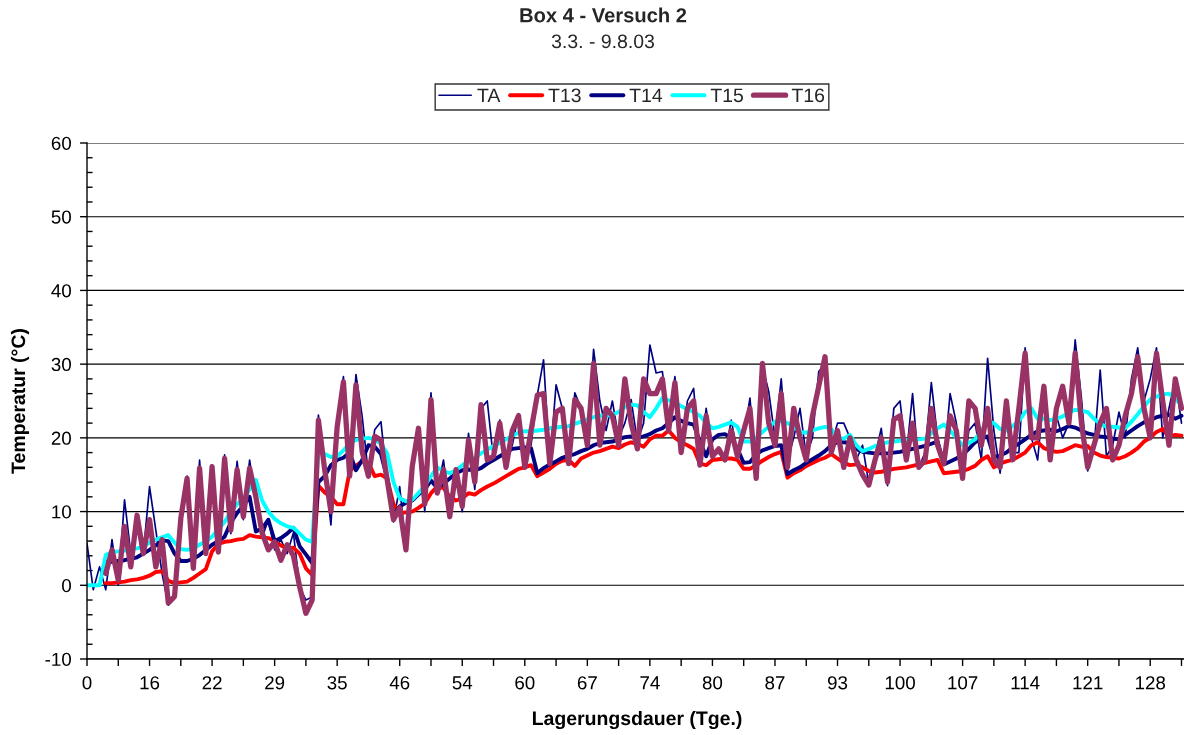  Describe the element at coordinates (603, 15) in the screenshot. I see `chart-title: Box 4 - Versuch 2` at that location.